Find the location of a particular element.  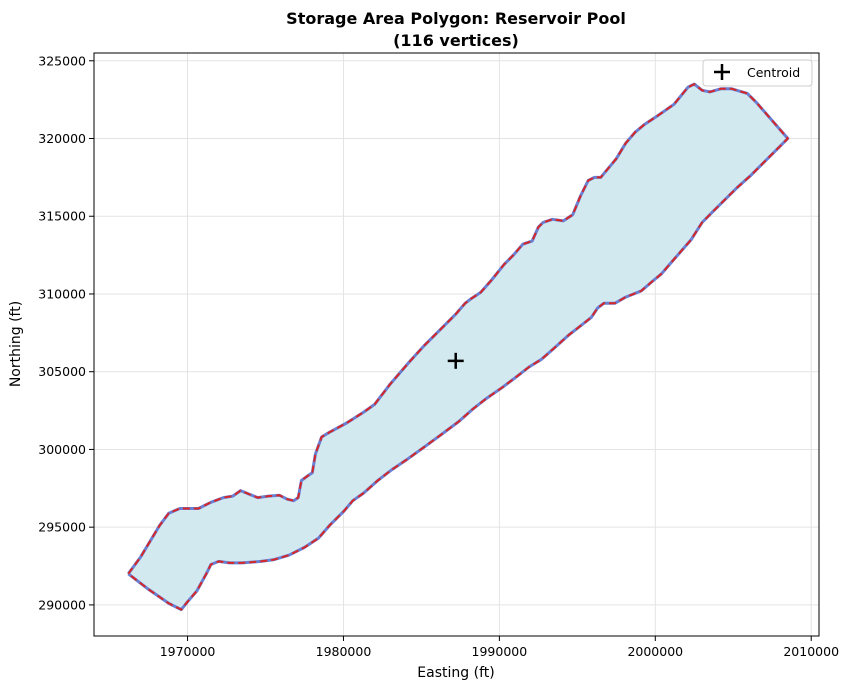

y-tick-label: 310000 is located at coordinates (62, 293).